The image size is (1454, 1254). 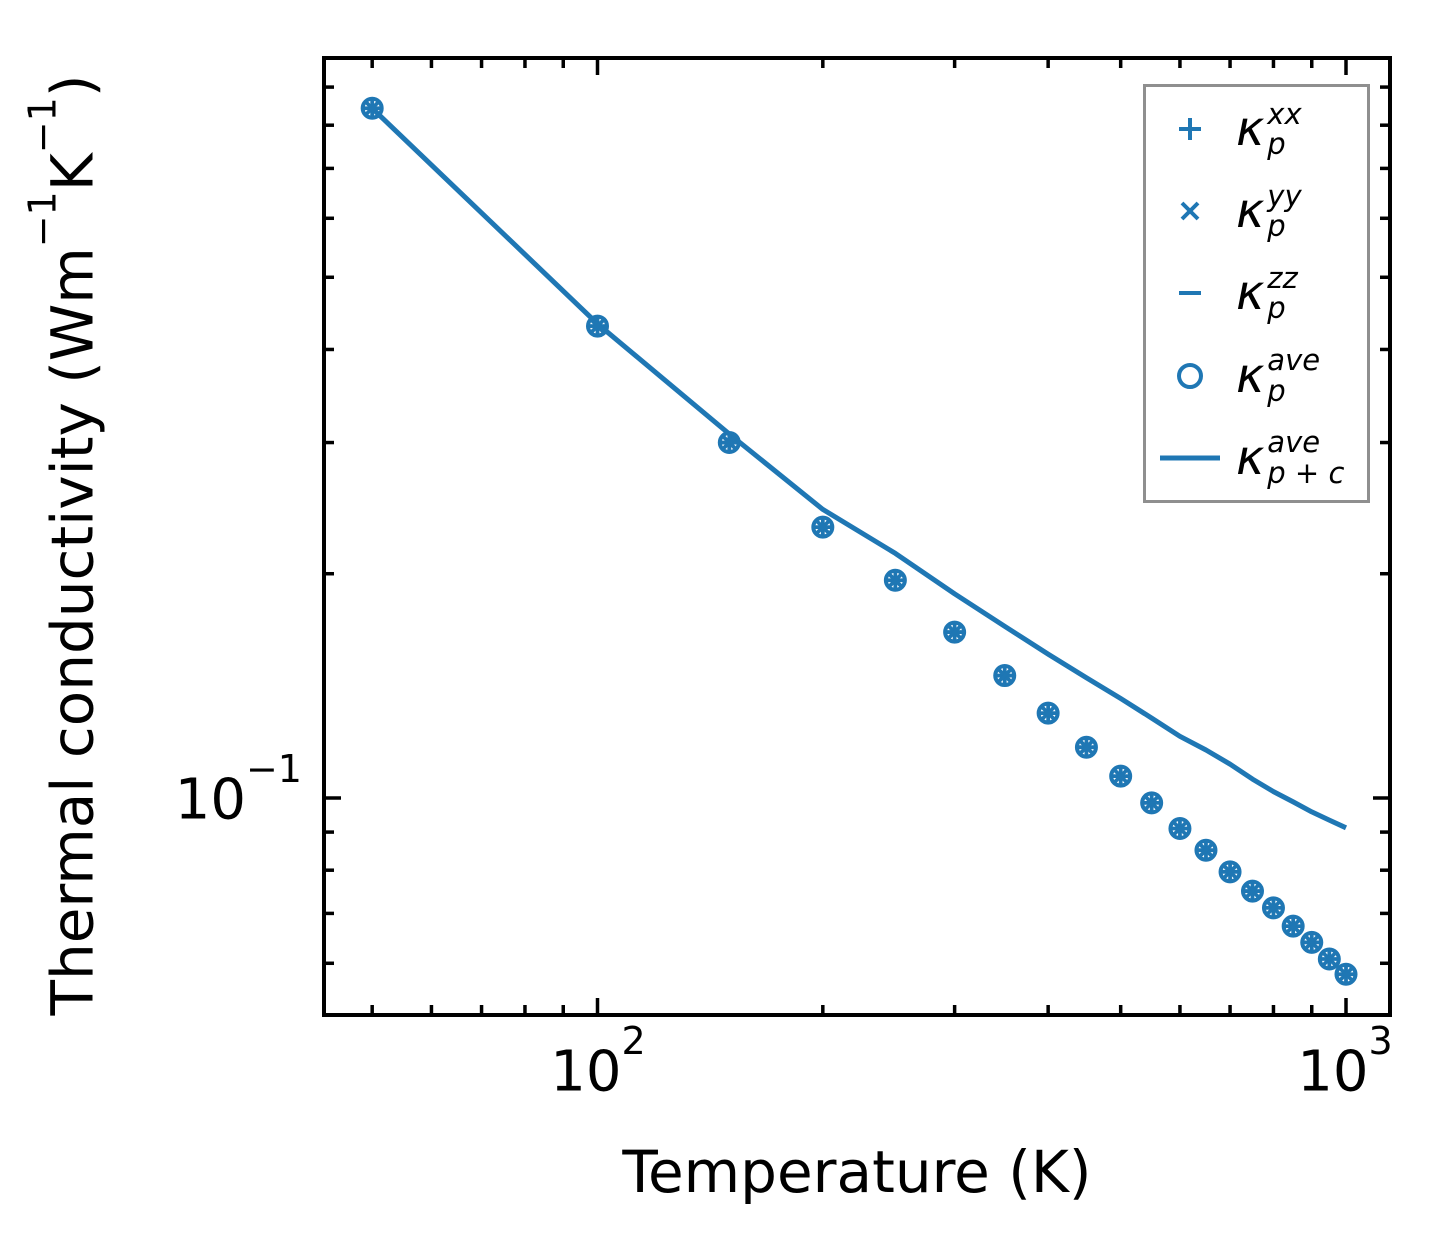 I want to click on legend-entry-kappa-p-ave: κ ave p, so click(x=1256, y=376).